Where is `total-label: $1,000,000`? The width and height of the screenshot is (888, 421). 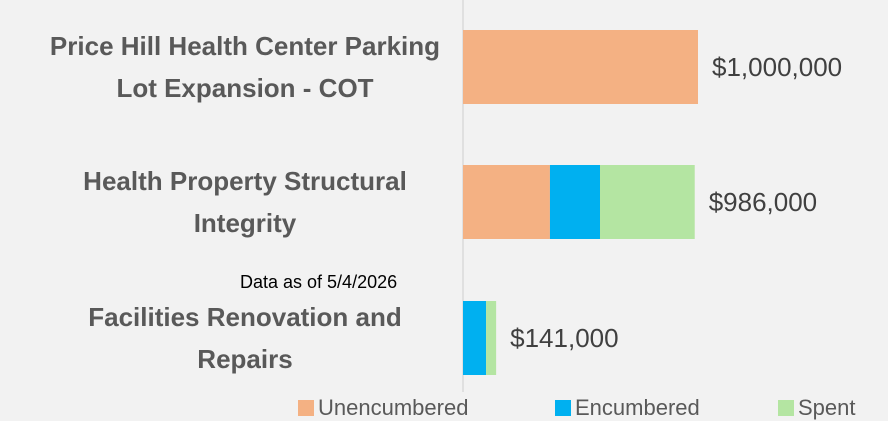 total-label: $1,000,000 is located at coordinates (777, 67).